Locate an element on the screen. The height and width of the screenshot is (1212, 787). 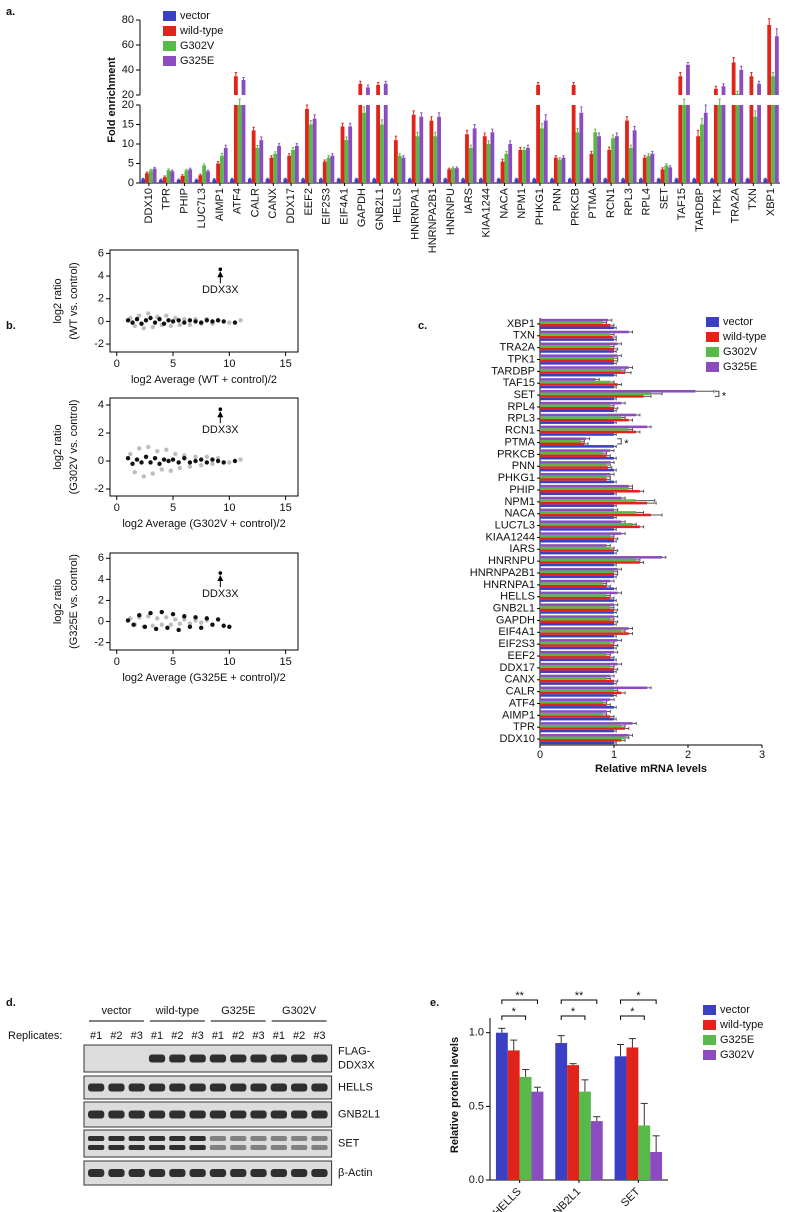
x-tick-label: 15 is located at coordinates (285, 364).